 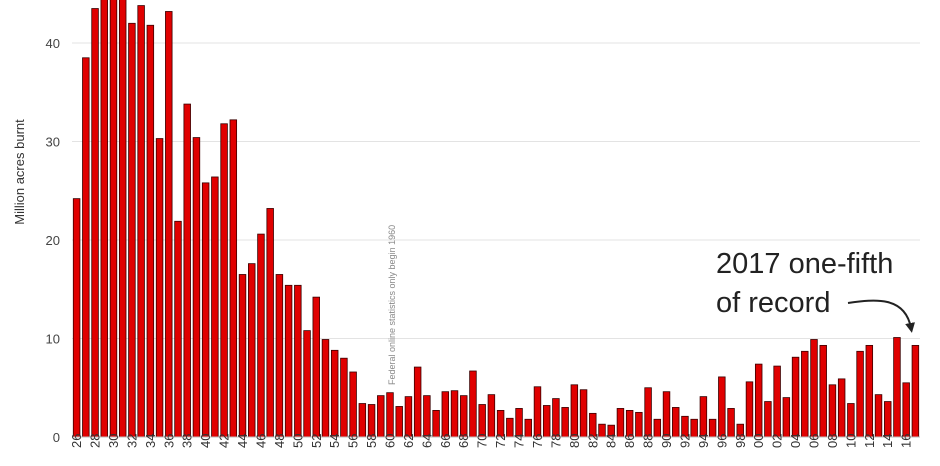 I want to click on bar-1978, so click(x=556, y=418).